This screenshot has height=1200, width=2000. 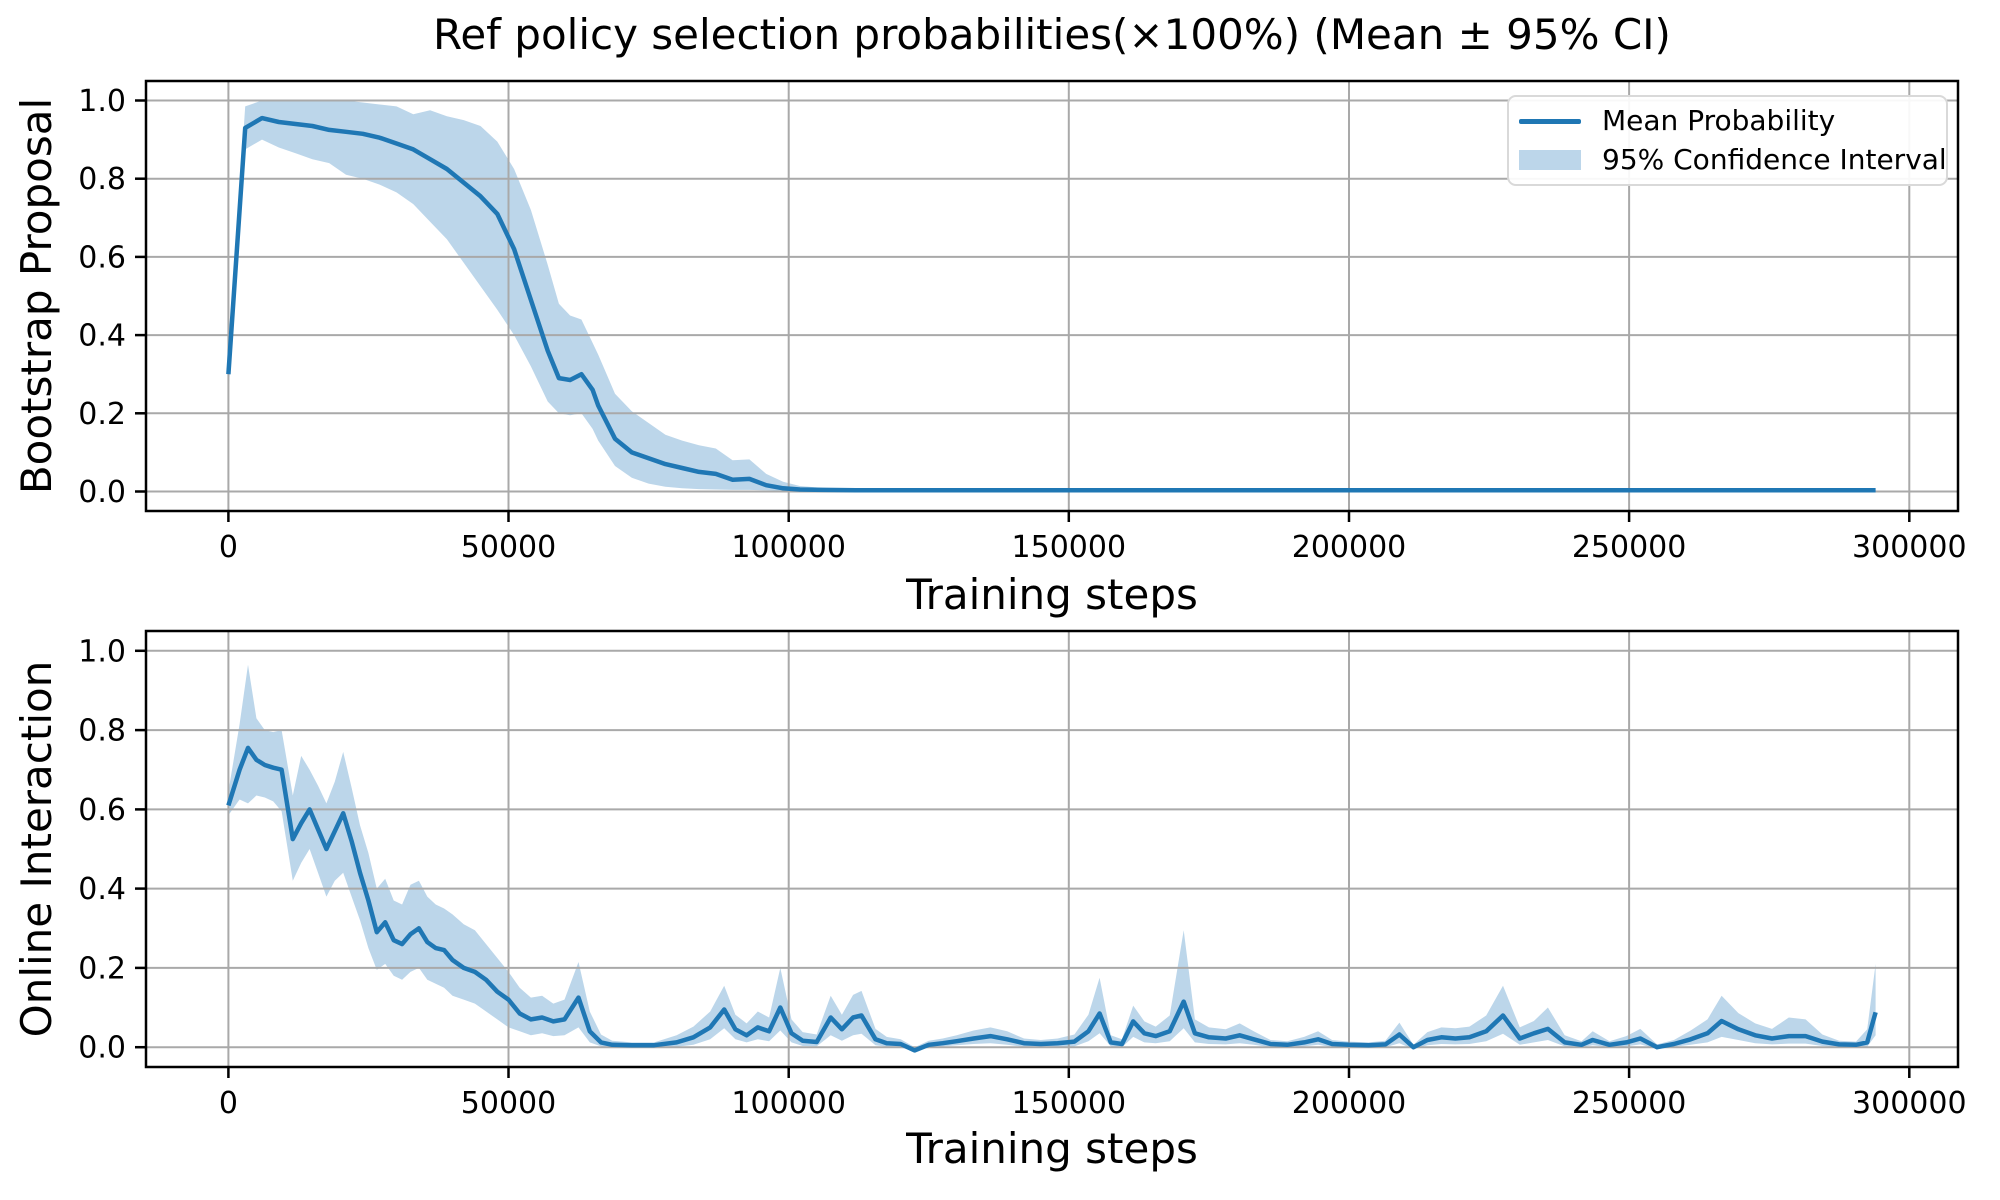 I want to click on legend: Mean Probability 95% Confidence Interval, so click(x=1727, y=140).